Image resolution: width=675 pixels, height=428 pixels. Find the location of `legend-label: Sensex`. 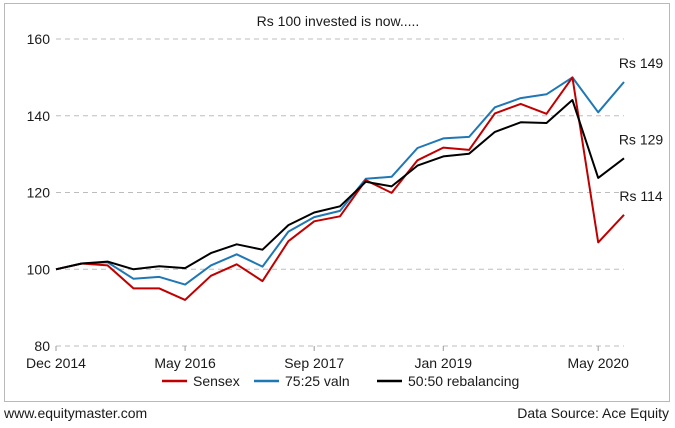

legend-label: Sensex is located at coordinates (216, 381).